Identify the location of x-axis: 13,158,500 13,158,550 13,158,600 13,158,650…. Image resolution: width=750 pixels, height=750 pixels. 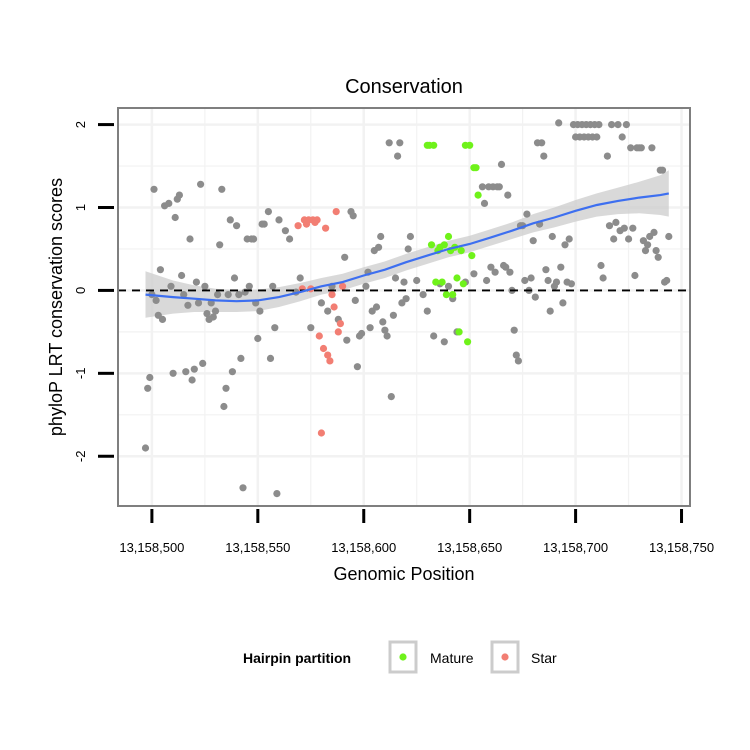
(416, 532).